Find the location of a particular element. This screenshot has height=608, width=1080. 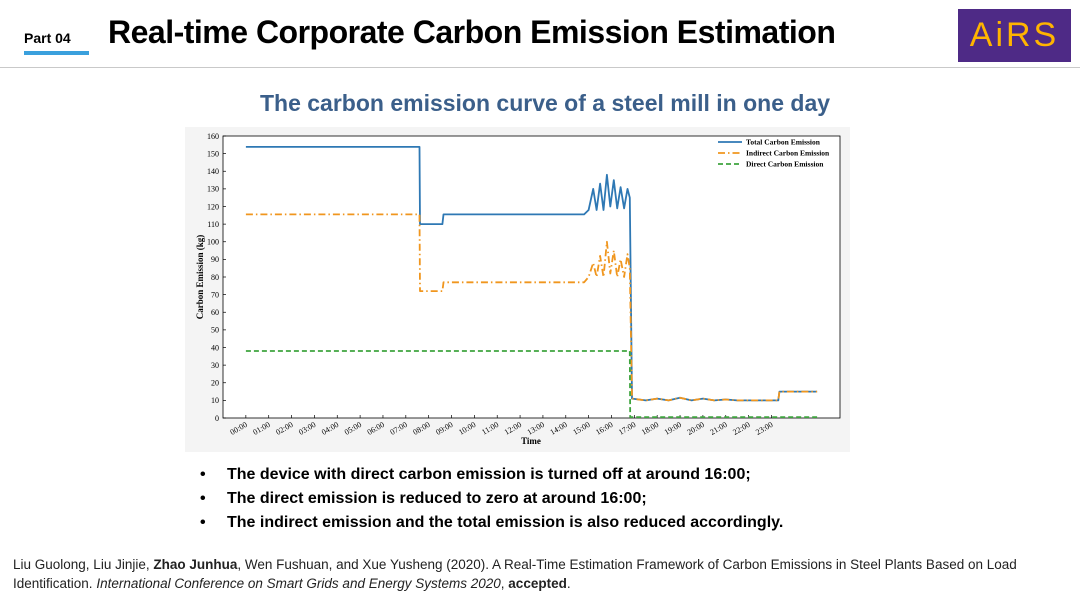

x-tick-label: 21:00 is located at coordinates (718, 428).